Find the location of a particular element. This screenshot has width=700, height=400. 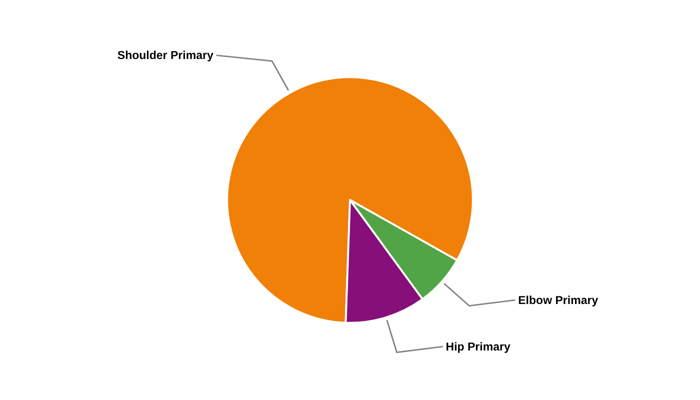

slice-label: Elbow Primary is located at coordinates (558, 300).